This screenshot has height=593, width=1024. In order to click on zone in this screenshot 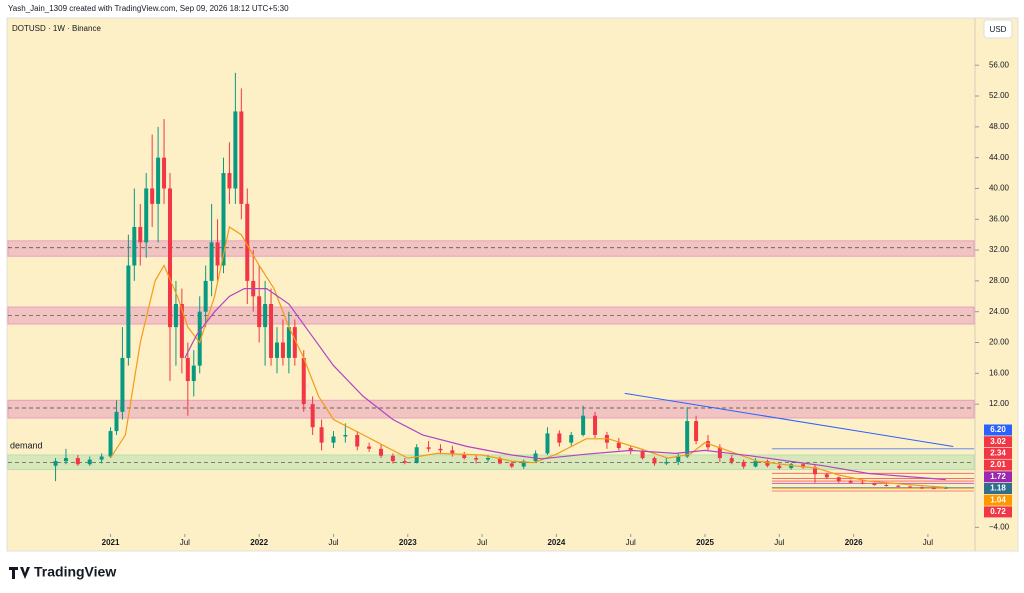, I will do `click(491, 248)`.